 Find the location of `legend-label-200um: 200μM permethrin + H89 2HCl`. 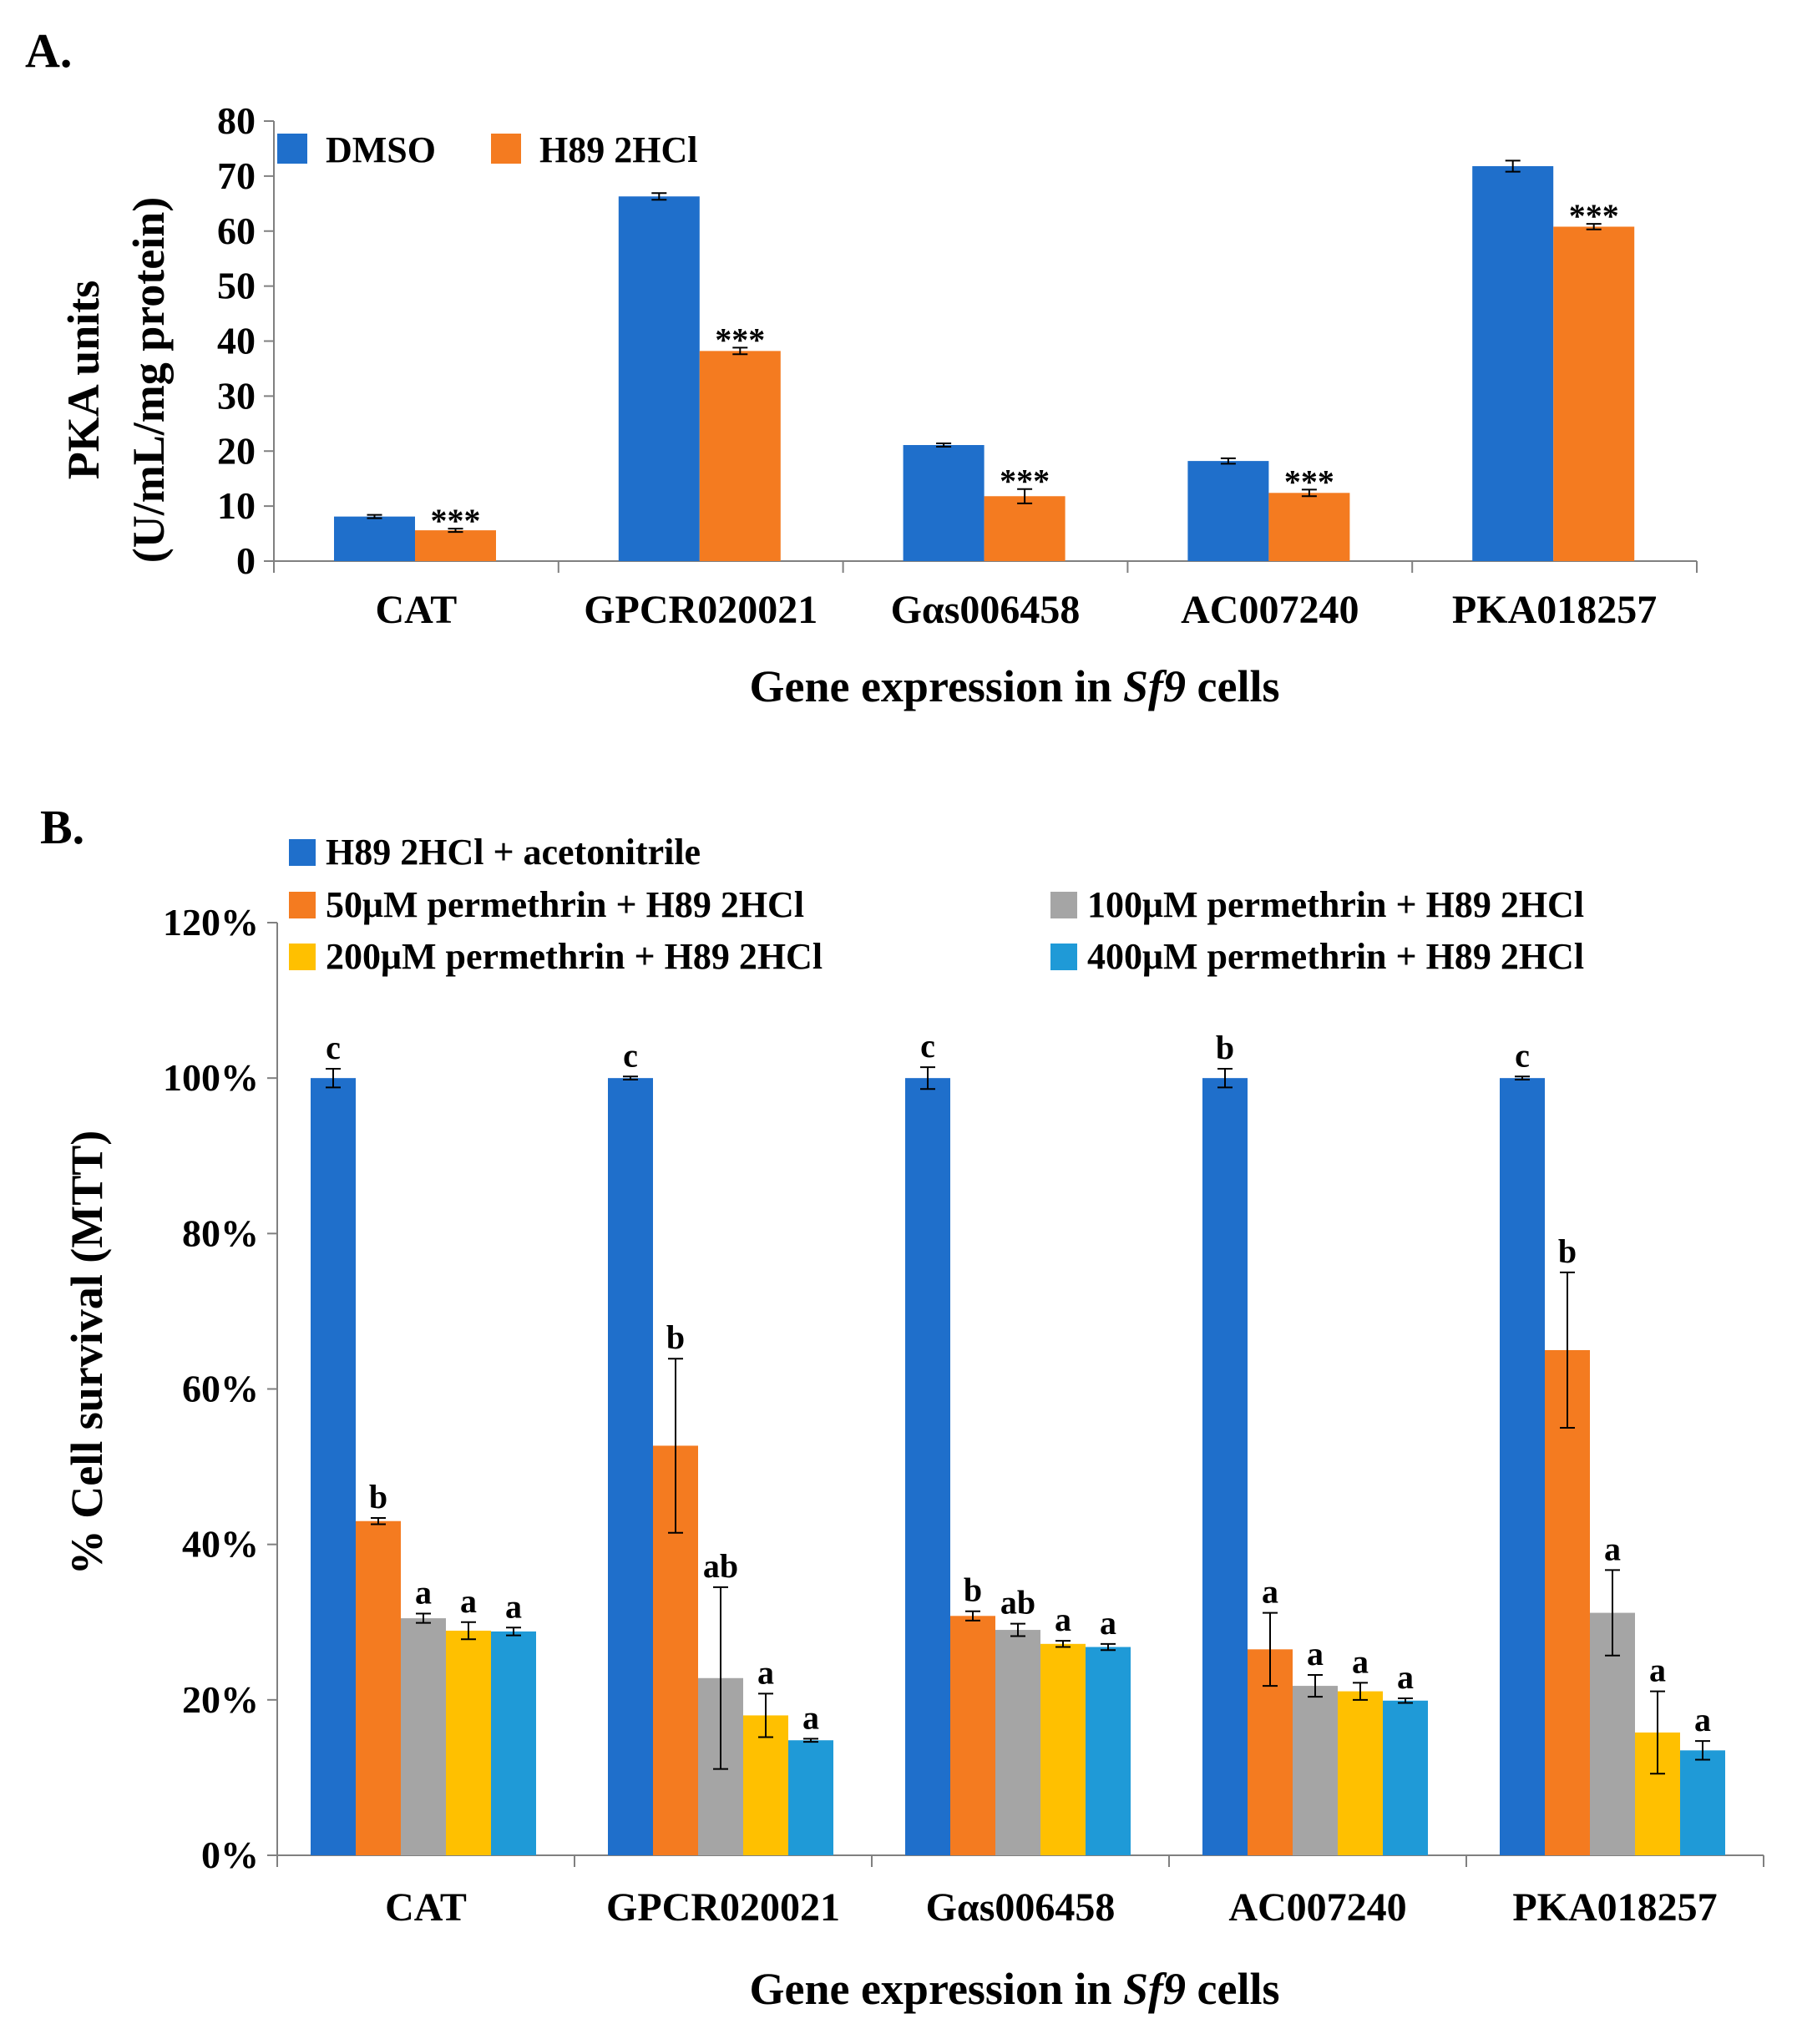

legend-label-200um: 200μM permethrin + H89 2HCl is located at coordinates (574, 956).